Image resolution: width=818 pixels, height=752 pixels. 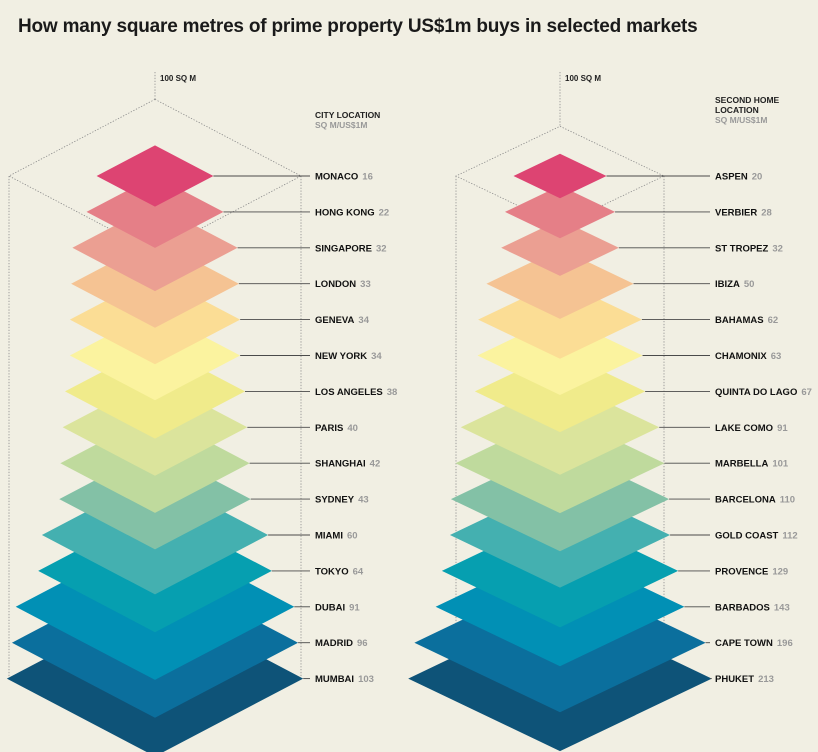 I want to click on market-label: BARBADOS 143, so click(x=752, y=607).